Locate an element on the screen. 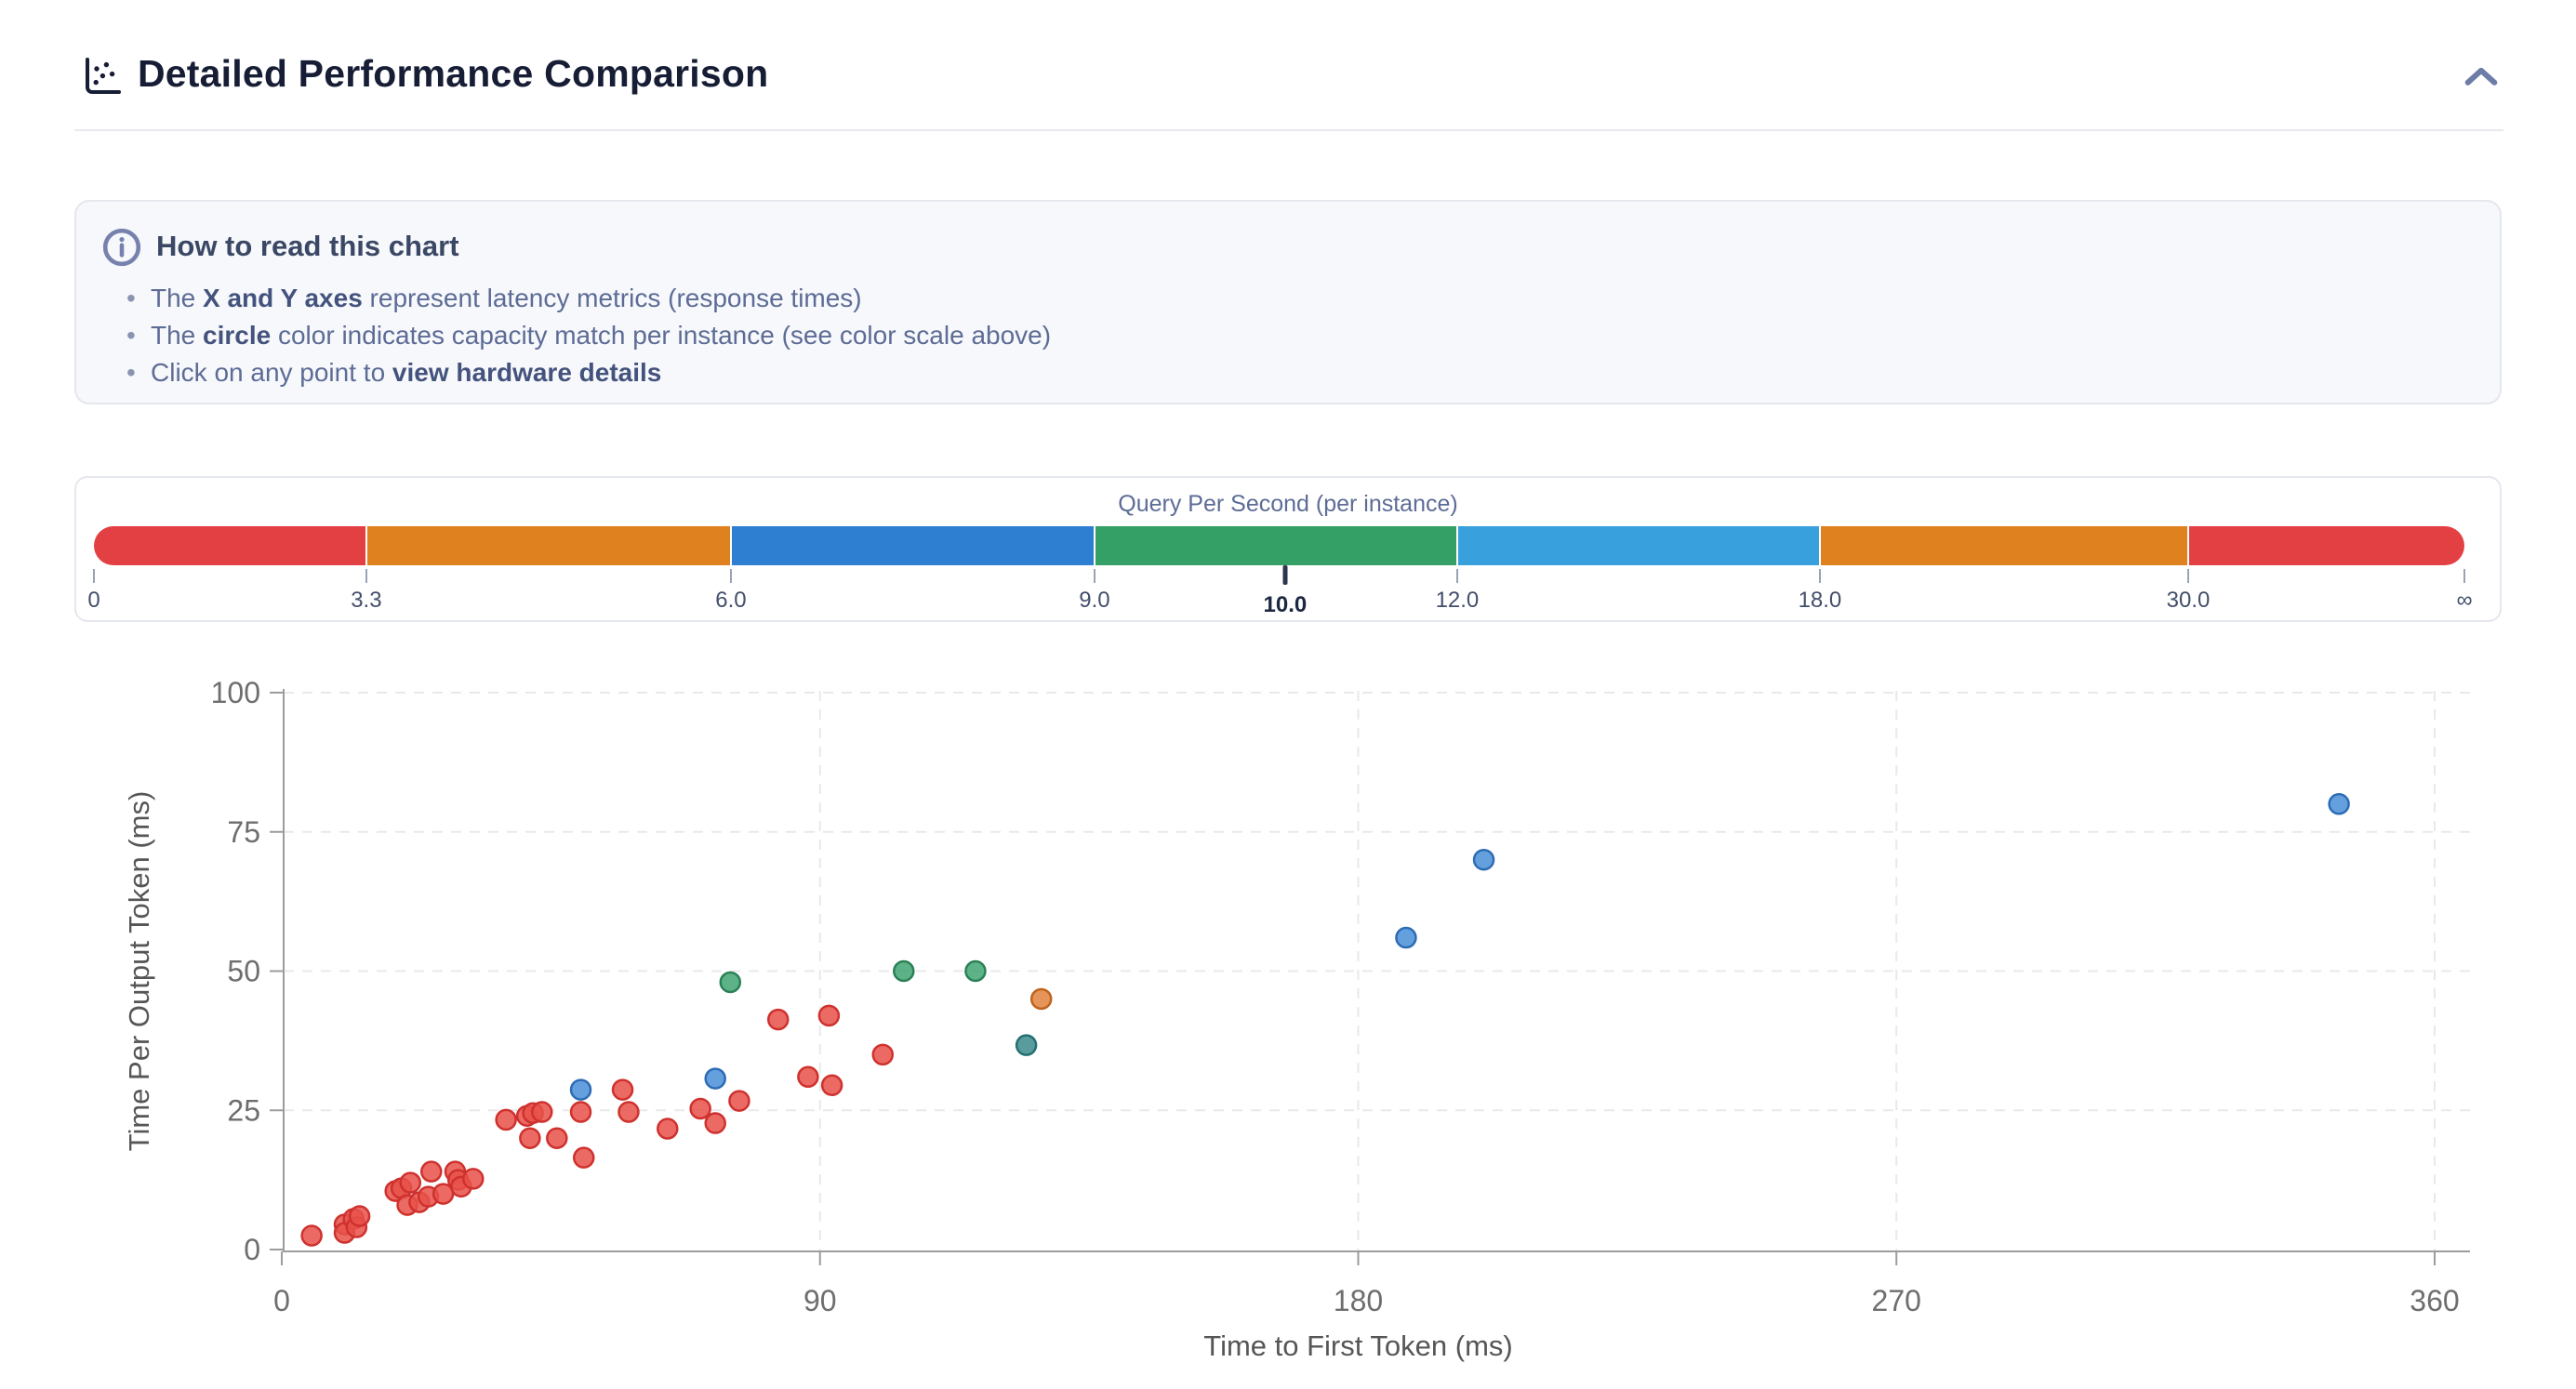 The height and width of the screenshot is (1389, 2576). scale-tick-label: ∞ is located at coordinates (2464, 600).